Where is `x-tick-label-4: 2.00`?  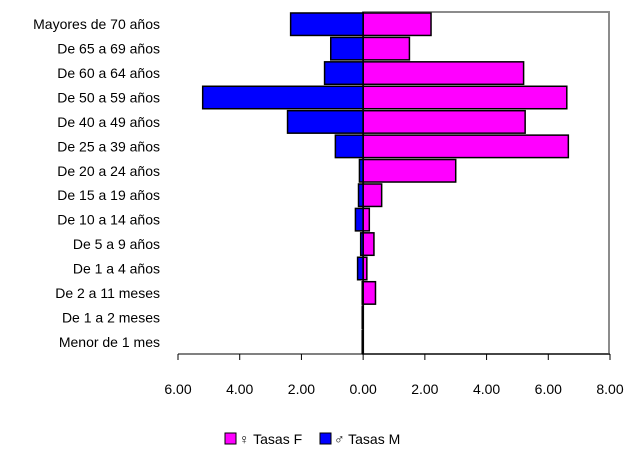 x-tick-label-4: 2.00 is located at coordinates (424, 389).